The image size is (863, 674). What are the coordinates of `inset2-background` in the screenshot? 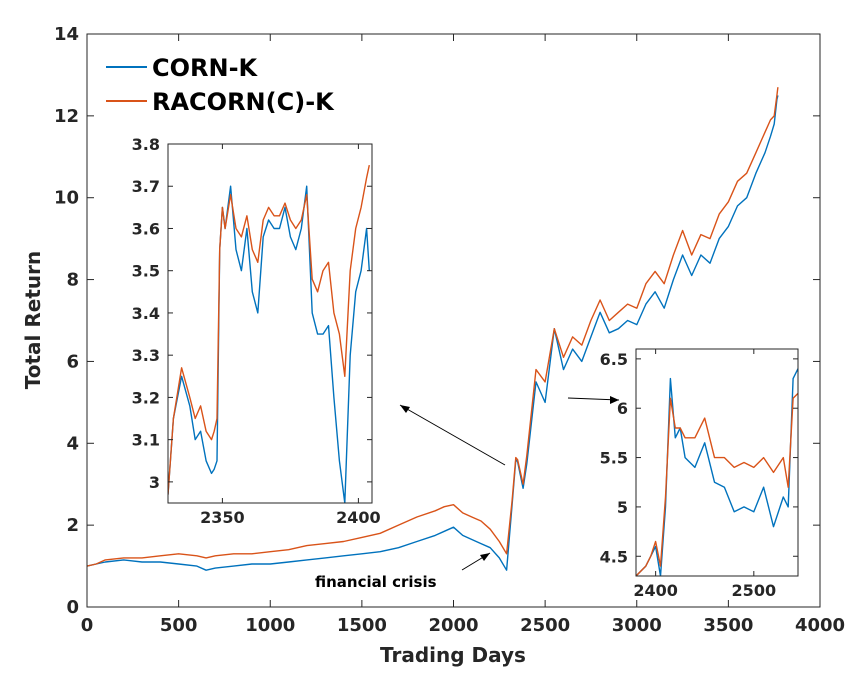 It's located at (717, 462).